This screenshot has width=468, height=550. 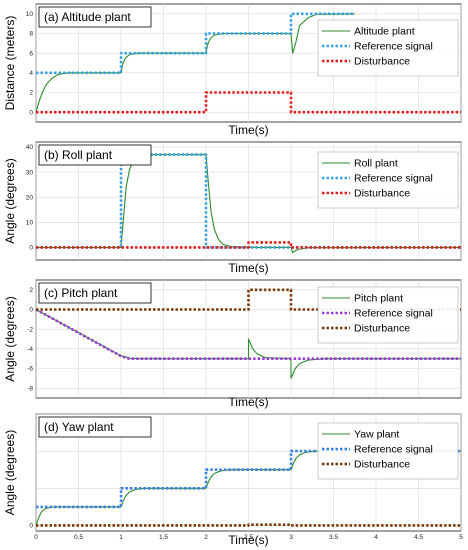 What do you see at coordinates (79, 427) in the screenshot?
I see `panel-title: (d) Yaw plant` at bounding box center [79, 427].